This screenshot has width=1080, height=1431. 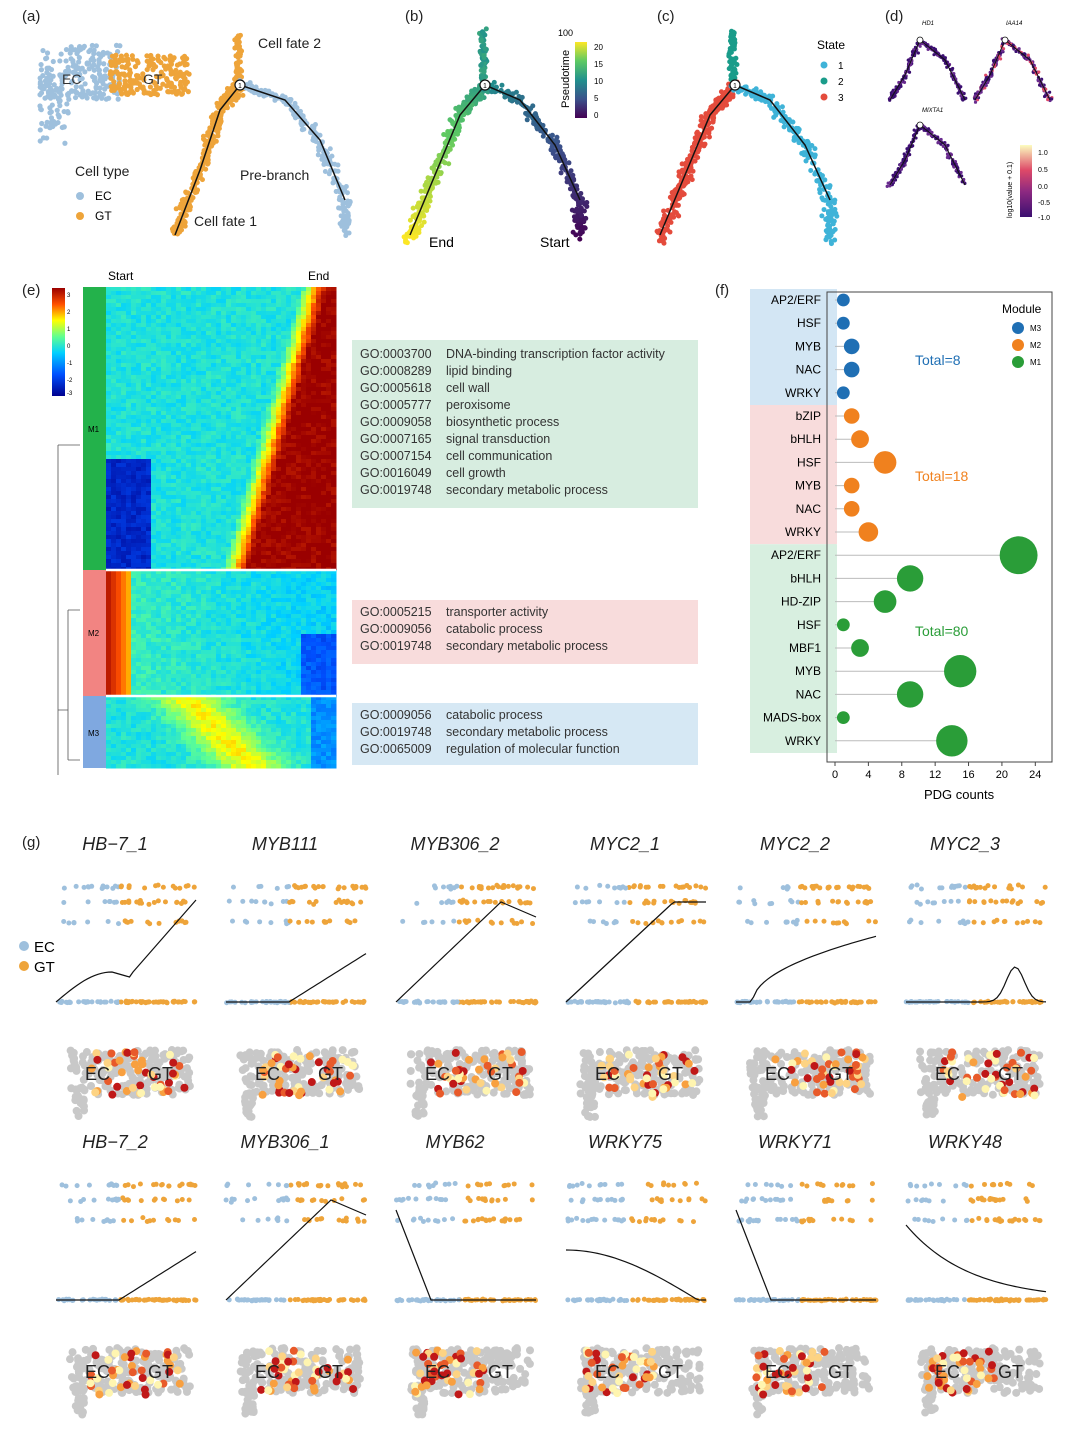 I want to click on panel-b-figure: 1 End Start 100 20 15 10 5 0 Pseudotime, so click(x=502, y=138).